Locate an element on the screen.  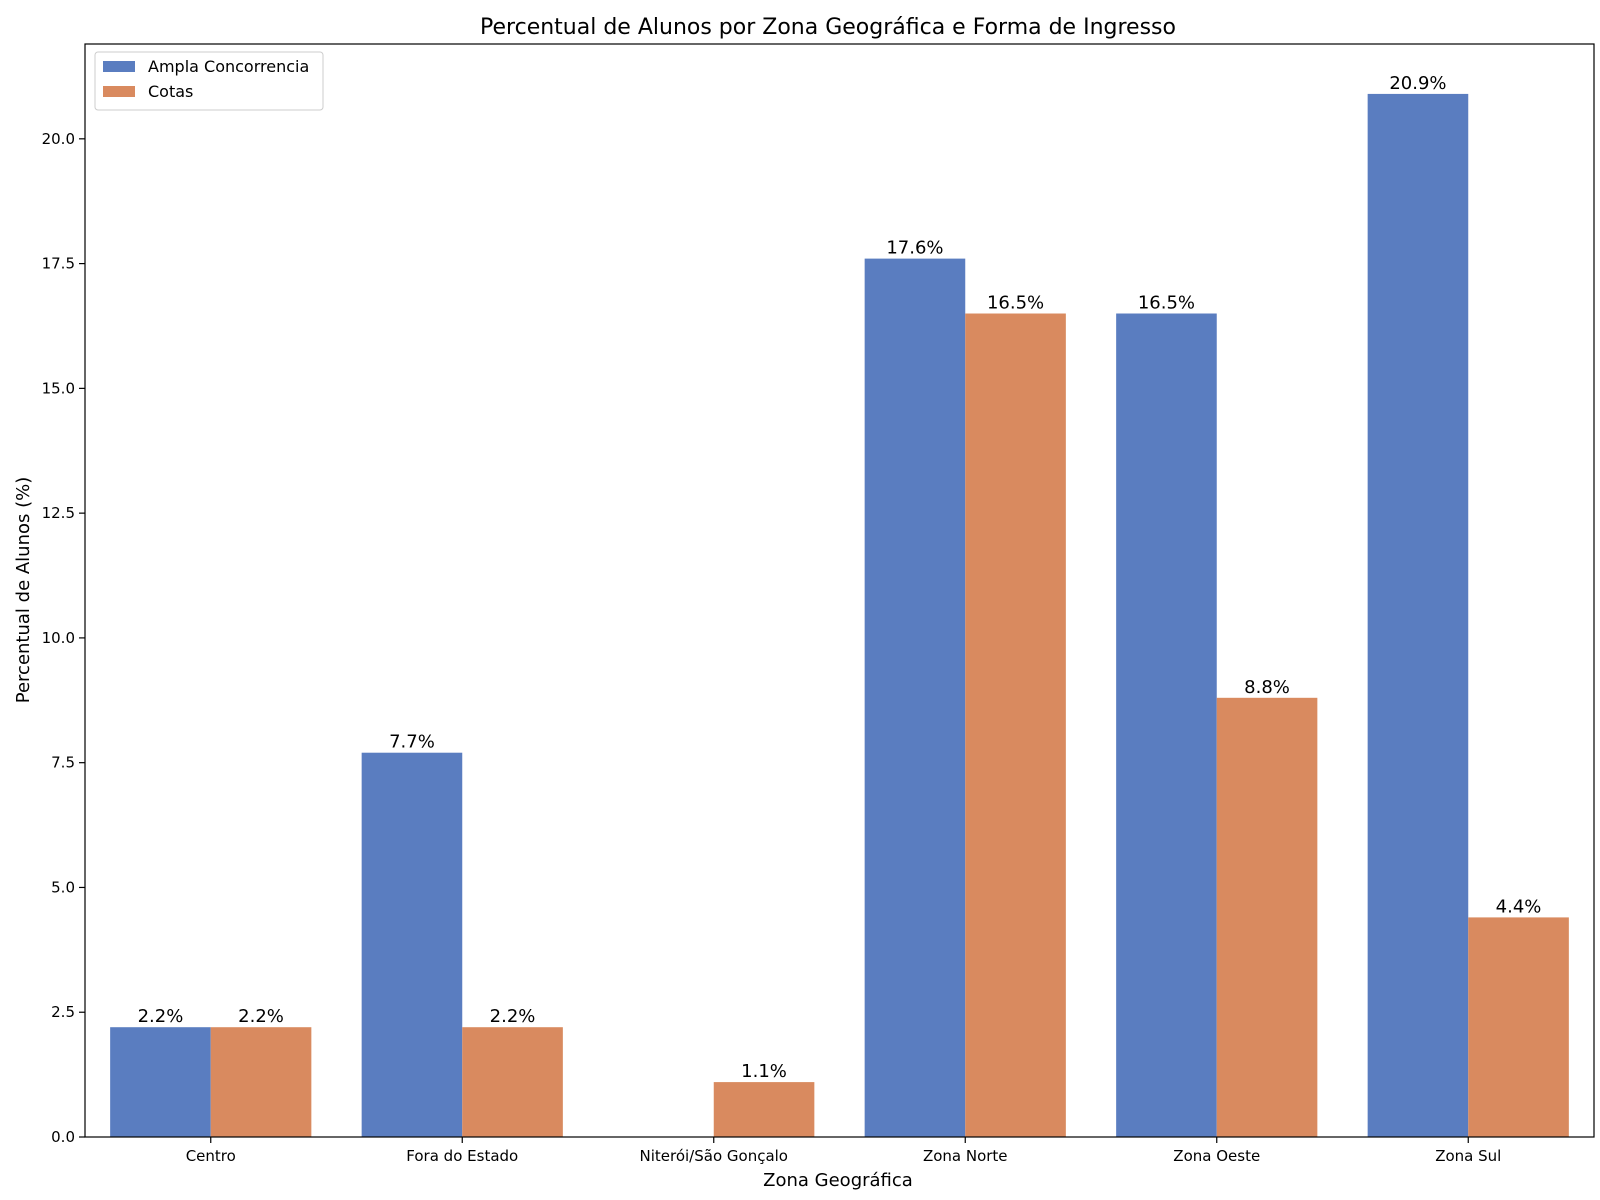
bar-label-1-1: 2.2% is located at coordinates (513, 1016).